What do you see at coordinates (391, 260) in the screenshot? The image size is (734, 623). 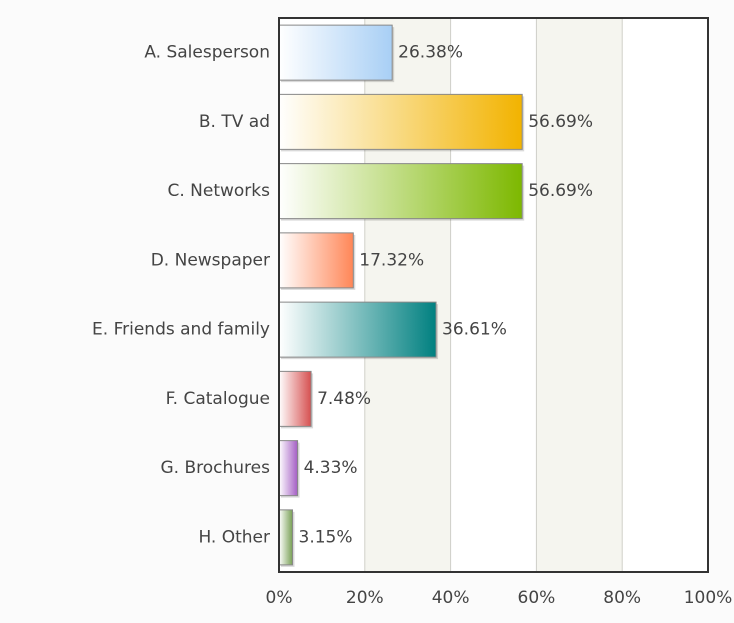 I see `value-label: 17.32%` at bounding box center [391, 260].